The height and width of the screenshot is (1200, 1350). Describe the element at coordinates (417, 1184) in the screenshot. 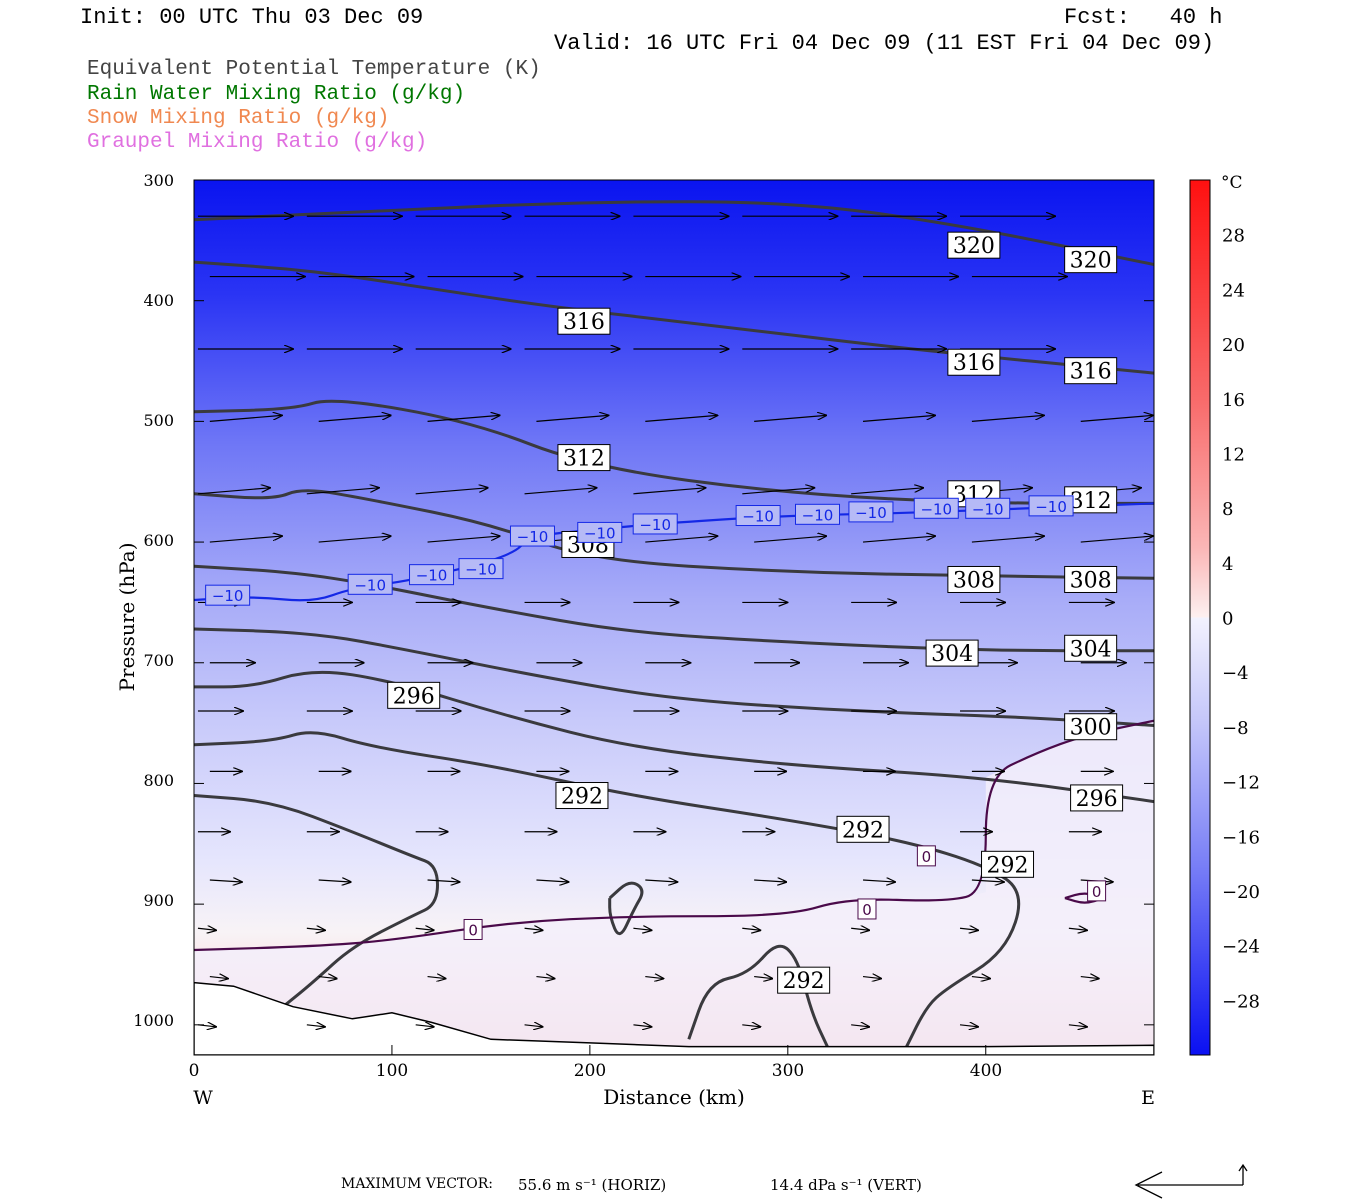

I see `max-vector-caption: MAXIMUM VECTOR:` at that location.